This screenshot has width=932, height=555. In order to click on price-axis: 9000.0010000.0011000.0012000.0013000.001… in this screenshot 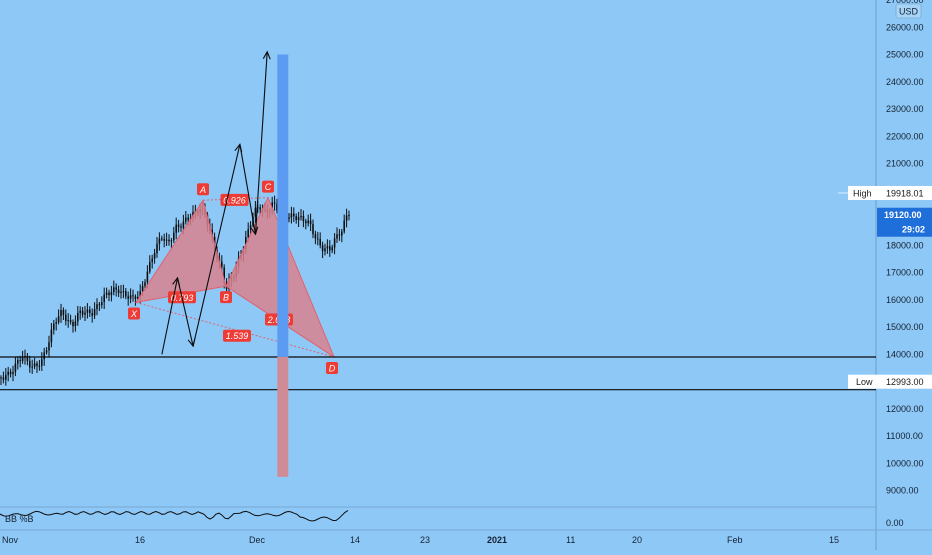, I will do `click(885, 248)`.